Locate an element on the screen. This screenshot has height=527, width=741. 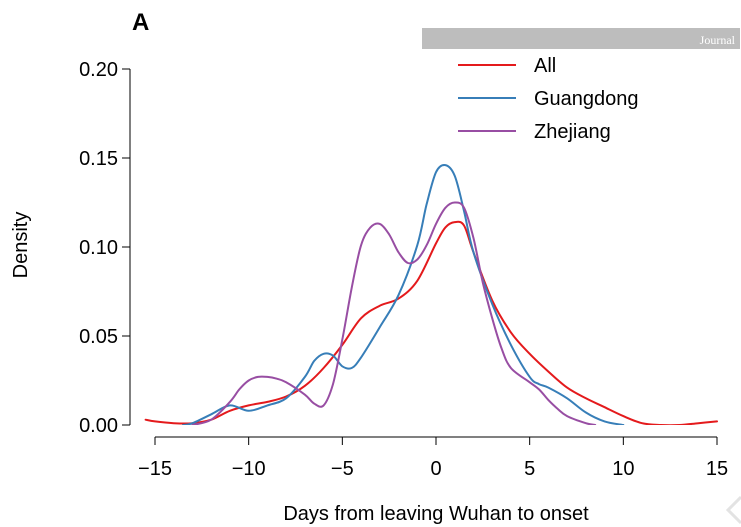
watermark-bar is located at coordinates (581, 38).